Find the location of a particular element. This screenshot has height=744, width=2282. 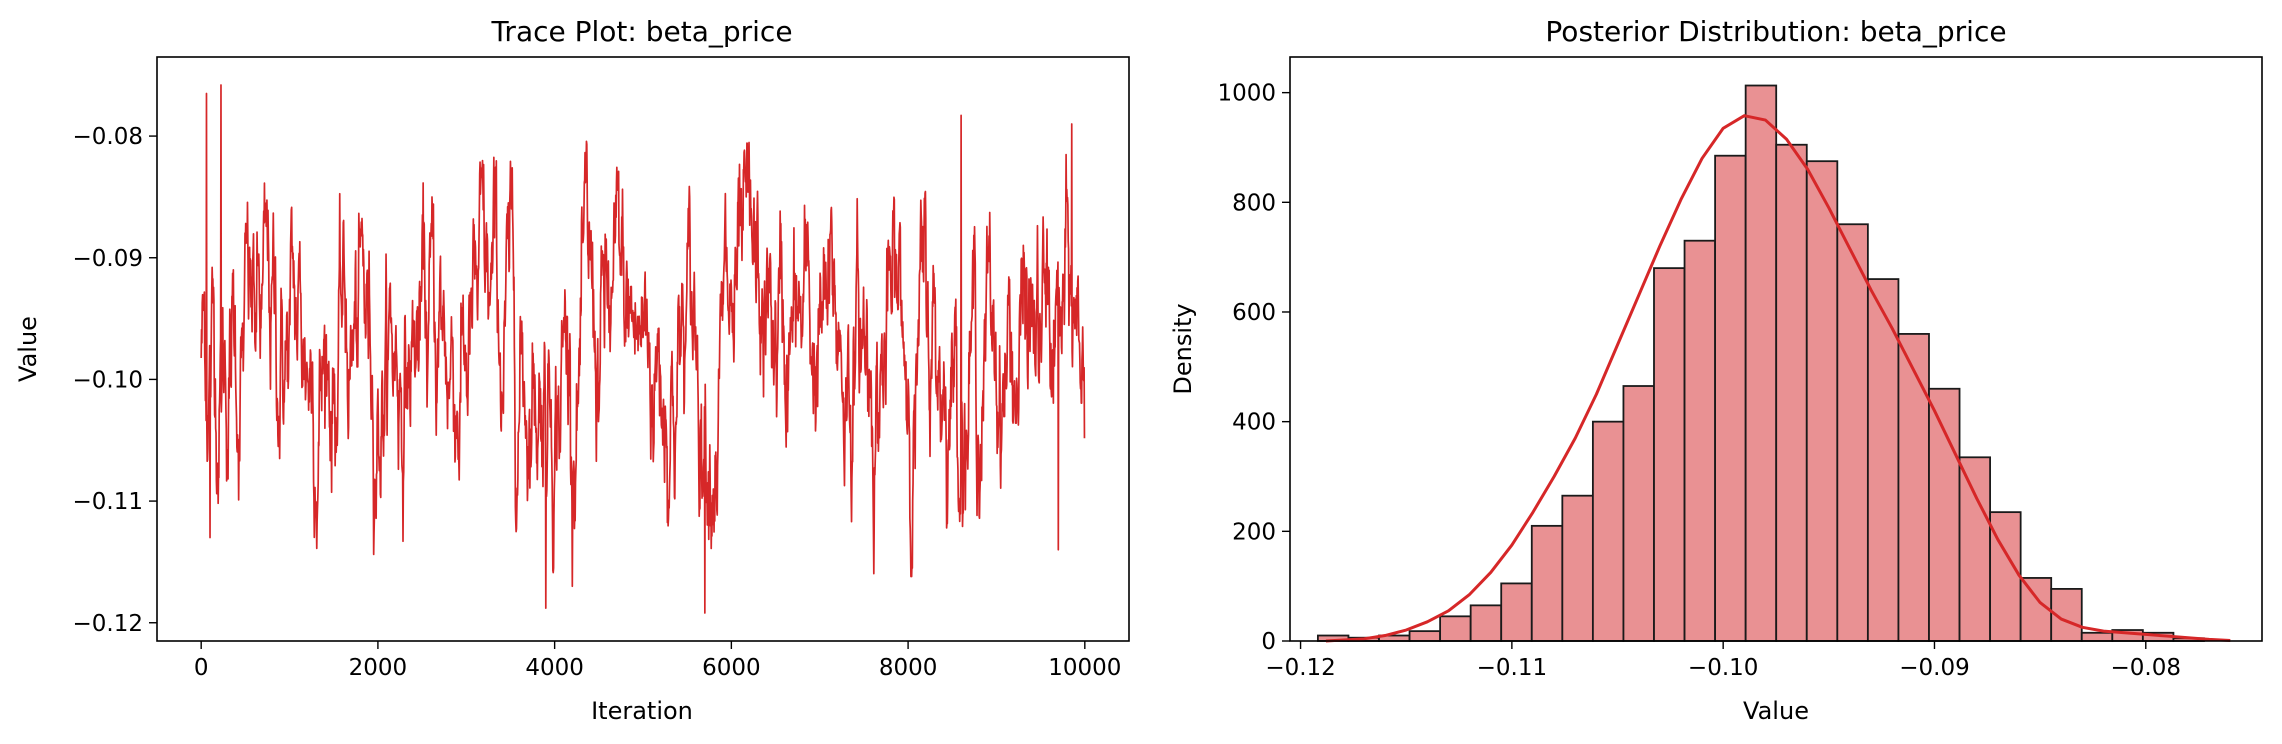

posterior-y-tick-label: 800 is located at coordinates (1254, 203).